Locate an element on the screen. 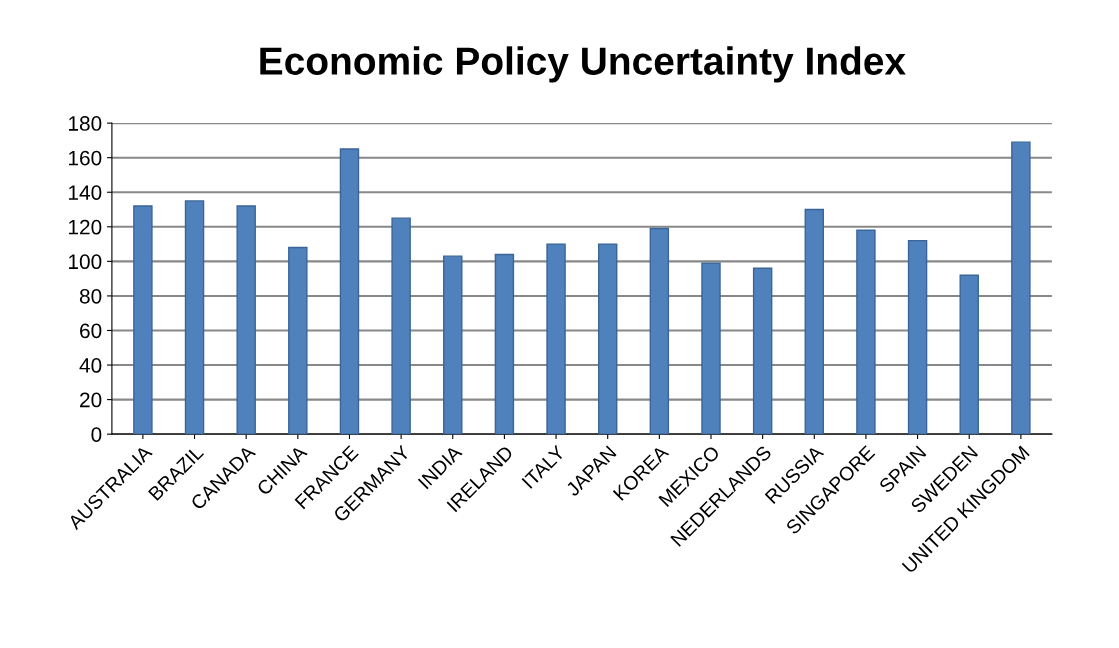  chart-title: Economic Policy Uncertainty Index is located at coordinates (583, 64).